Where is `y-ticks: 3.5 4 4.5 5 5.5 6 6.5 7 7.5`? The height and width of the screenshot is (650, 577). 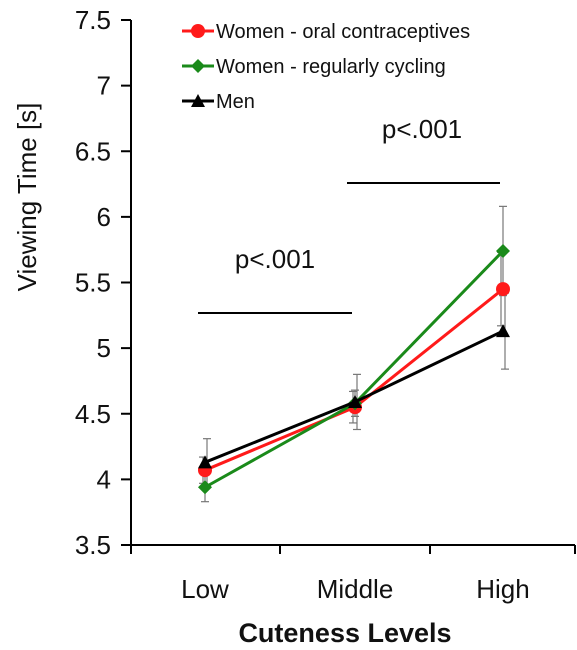 y-ticks: 3.5 4 4.5 5 5.5 6 6.5 7 7.5 is located at coordinates (103, 282).